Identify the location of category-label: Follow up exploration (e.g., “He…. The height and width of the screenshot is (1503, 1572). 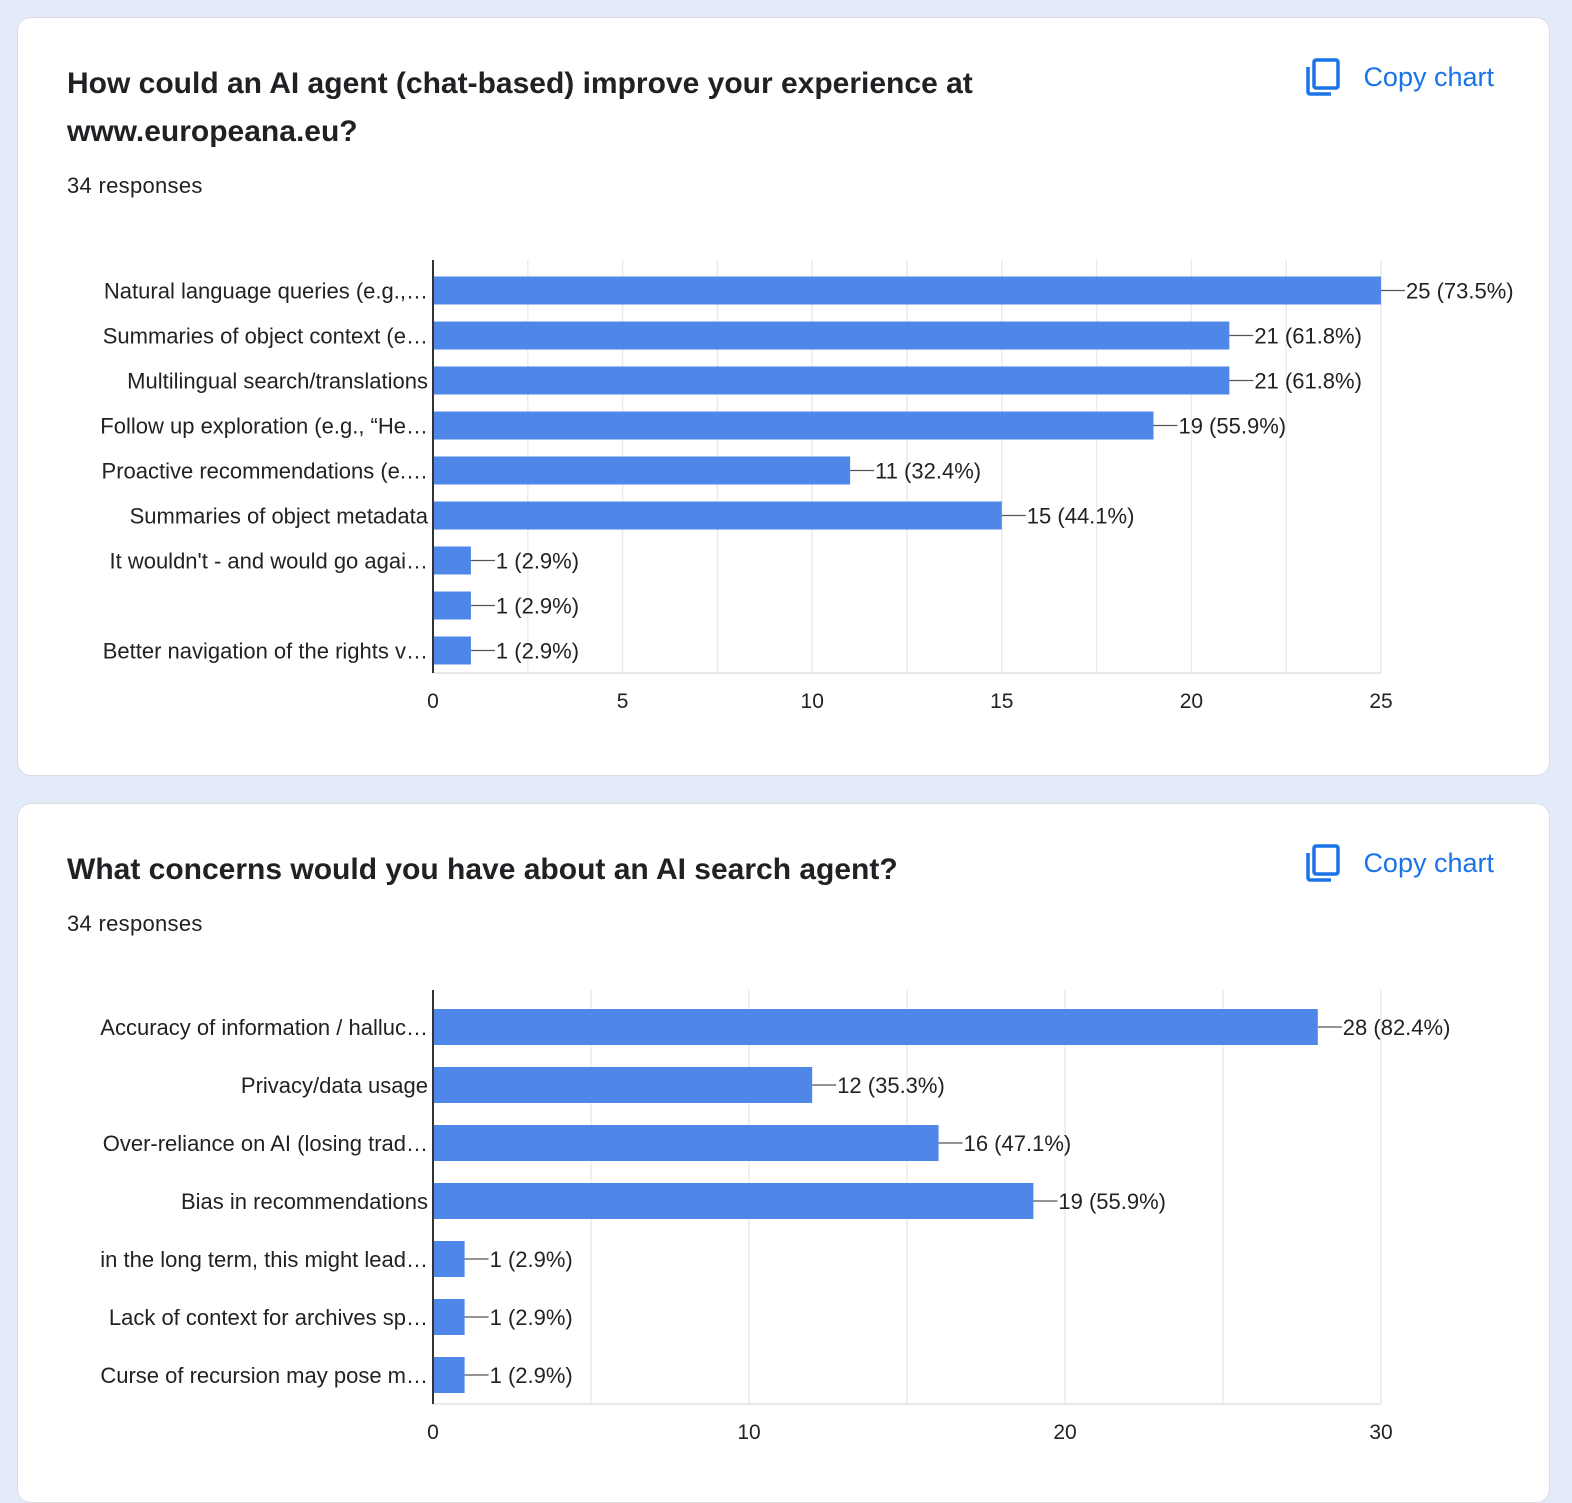
(264, 426).